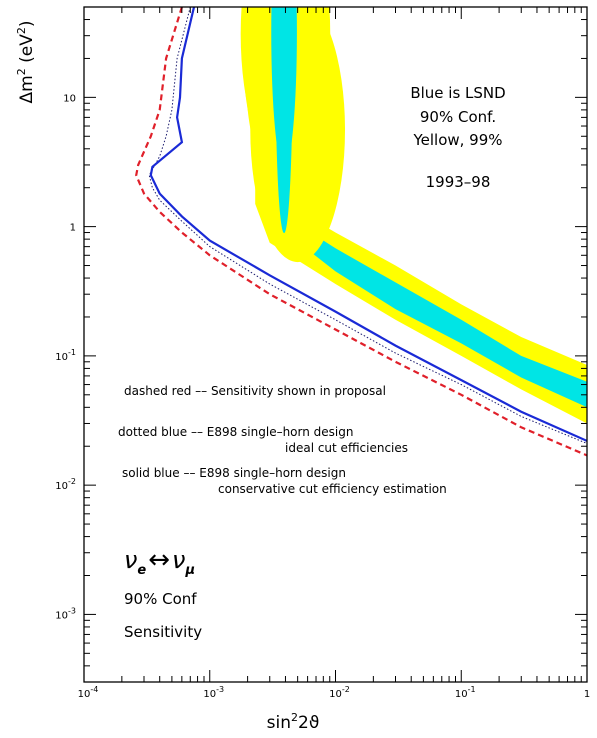 The image size is (597, 738). I want to click on legend-solid-blue-detail: conservative cut efficiency estimation, so click(332, 489).